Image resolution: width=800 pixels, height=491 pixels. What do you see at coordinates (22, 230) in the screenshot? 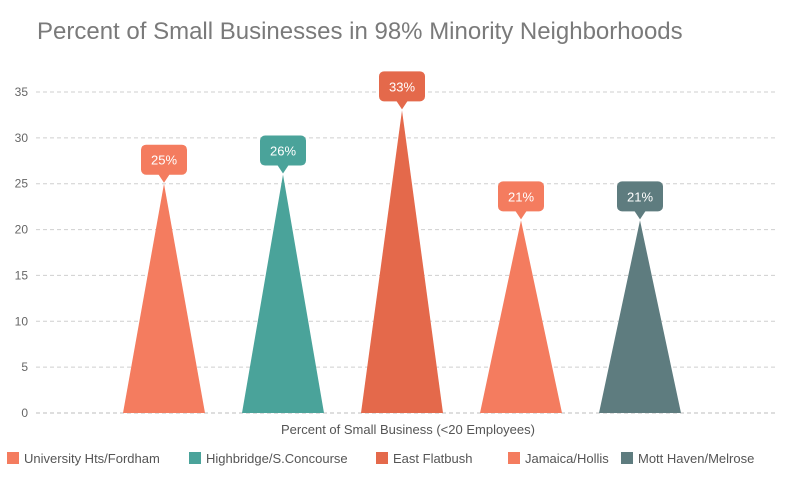
I see `y-tick-label: 20` at bounding box center [22, 230].